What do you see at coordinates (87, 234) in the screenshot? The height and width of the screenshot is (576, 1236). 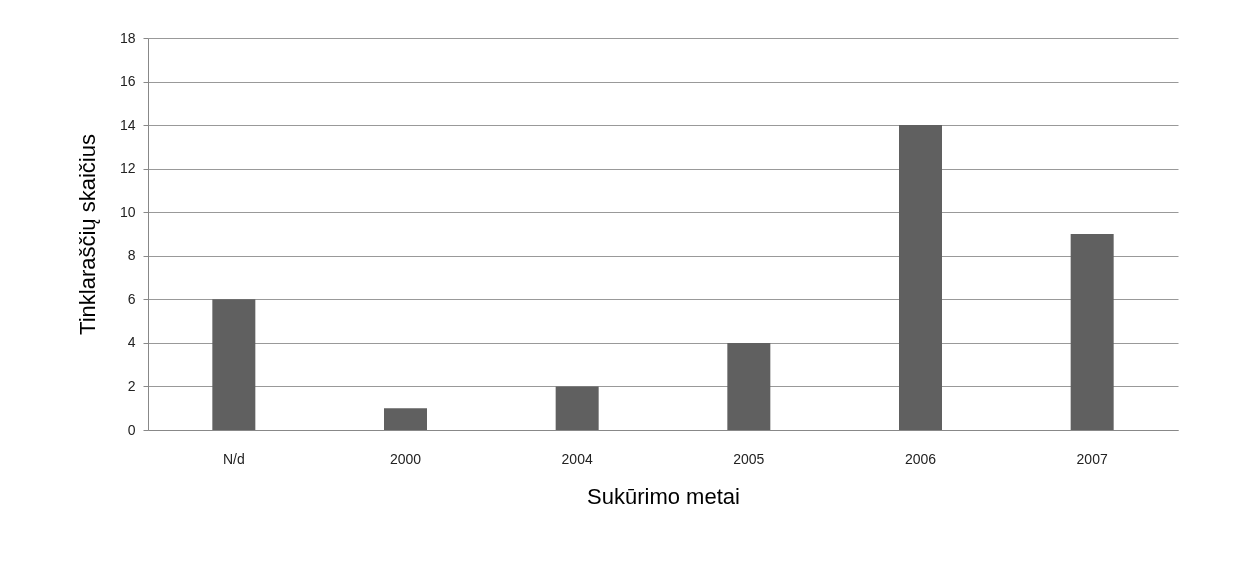 I see `y-axis-title: Tinklaraščių skaičius` at bounding box center [87, 234].